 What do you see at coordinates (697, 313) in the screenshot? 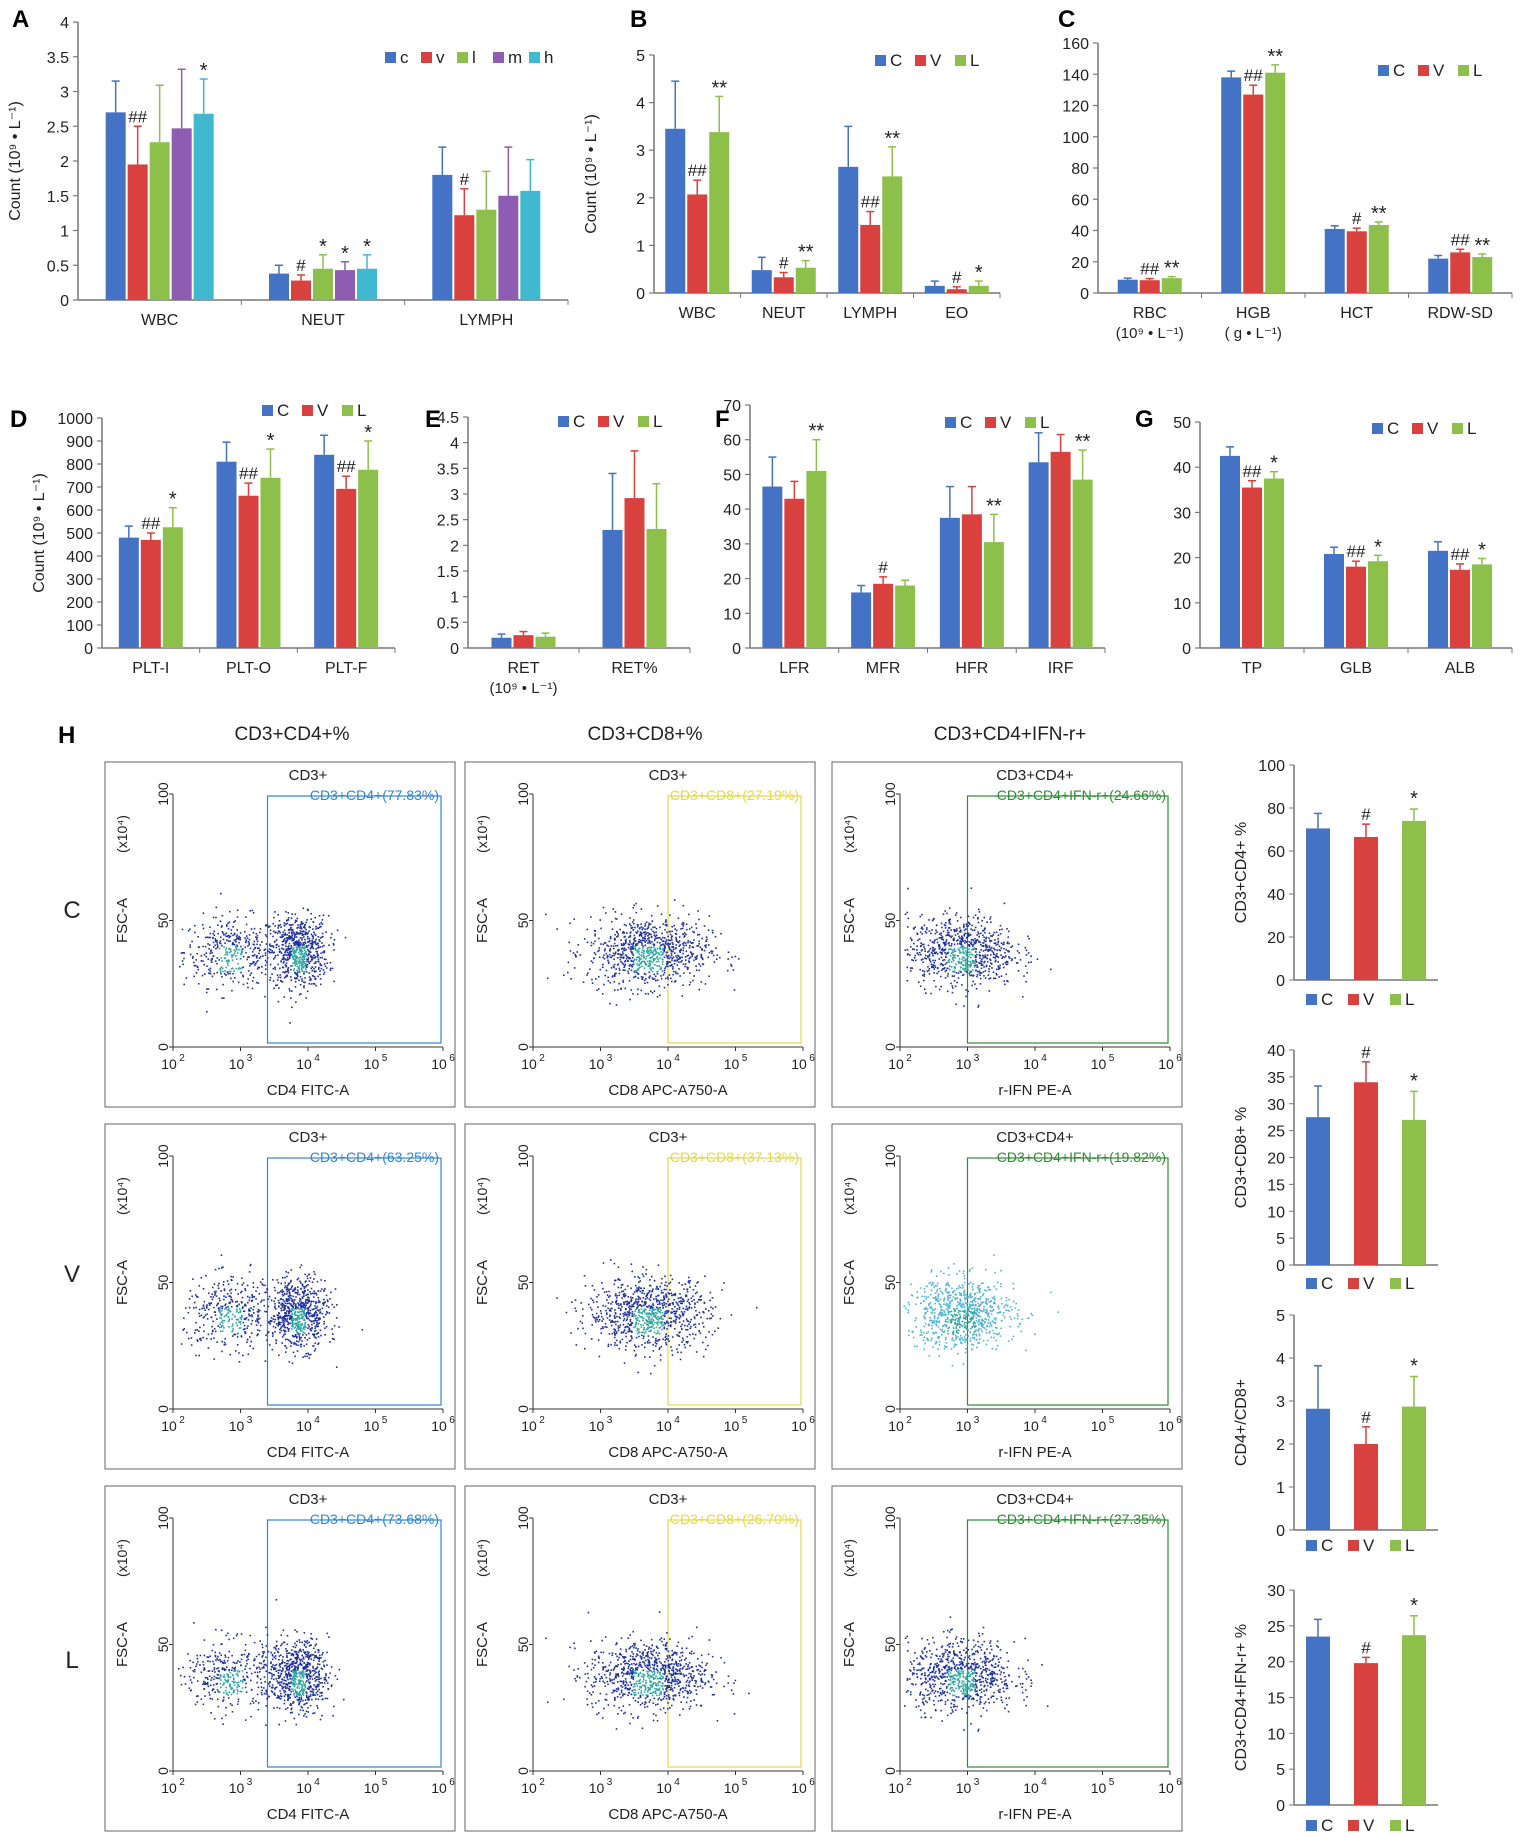
I see `x-category-label: WBC` at bounding box center [697, 313].